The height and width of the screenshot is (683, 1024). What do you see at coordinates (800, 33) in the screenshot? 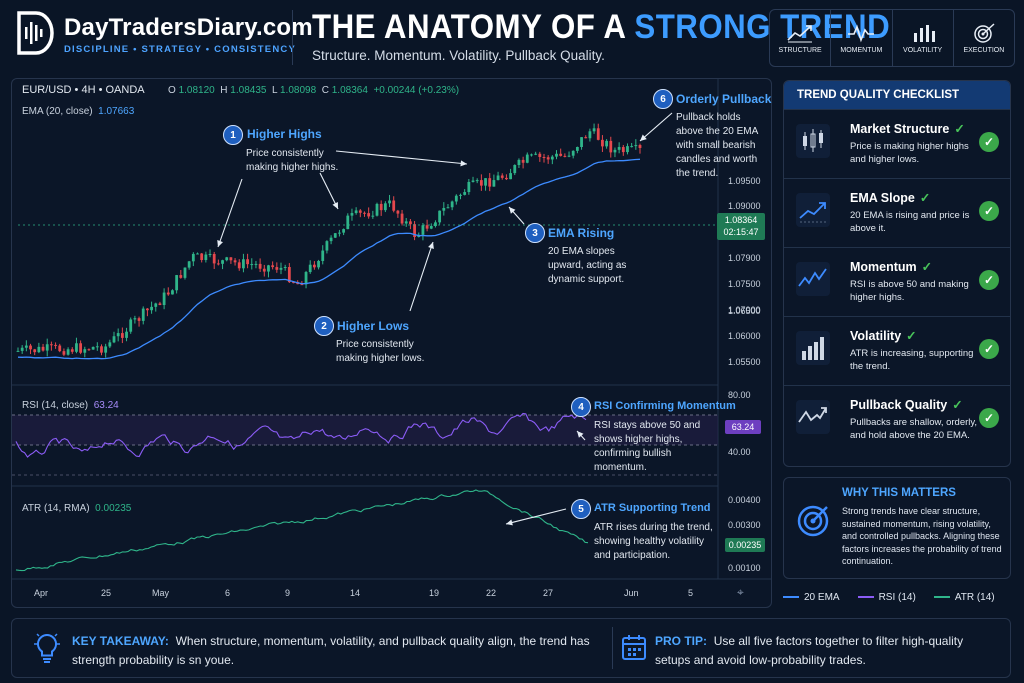
I see `trend-line-icon` at bounding box center [800, 33].